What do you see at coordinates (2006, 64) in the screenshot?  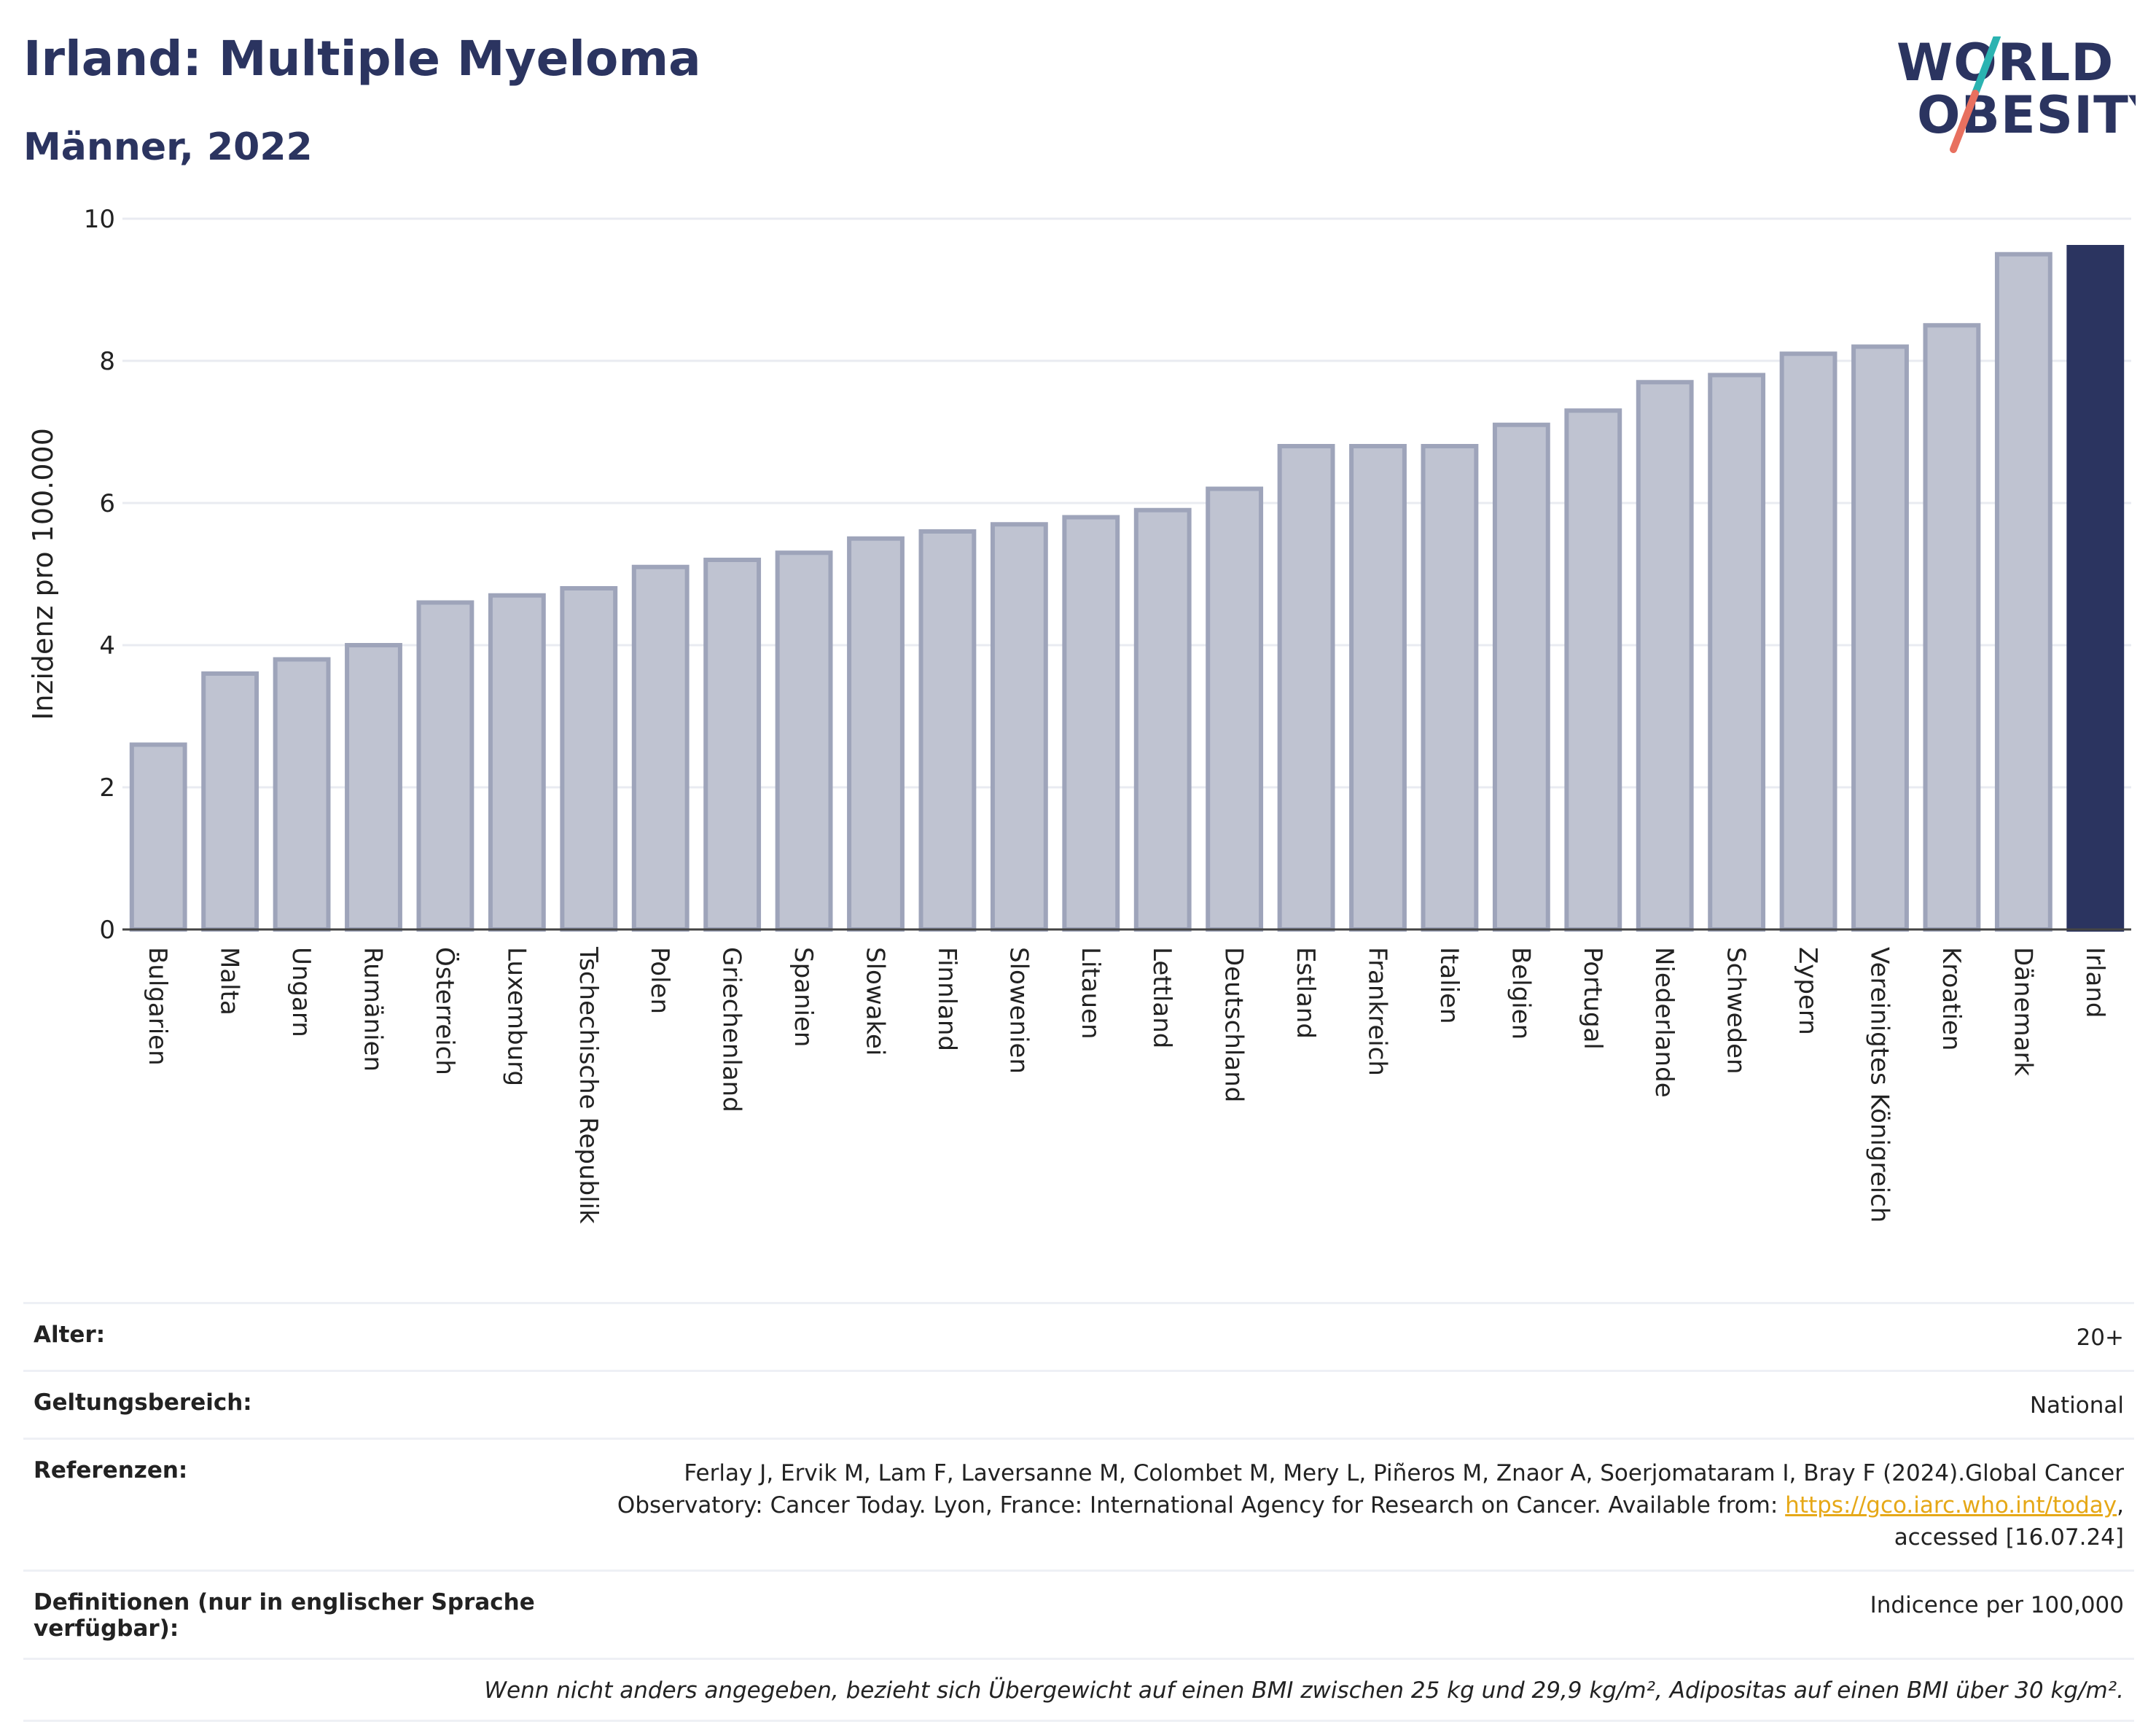 I see `logo-line1: WORLD` at bounding box center [2006, 64].